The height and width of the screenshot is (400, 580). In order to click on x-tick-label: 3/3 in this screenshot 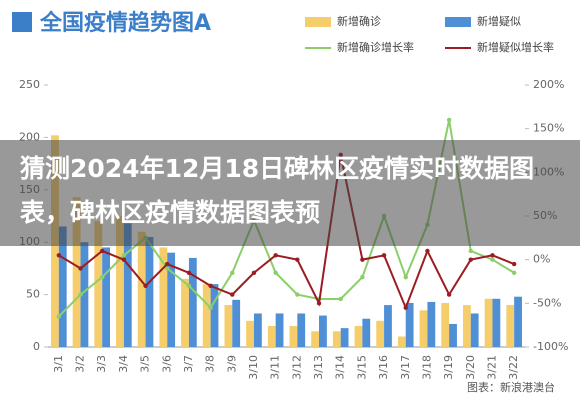, I will do `click(101, 364)`.